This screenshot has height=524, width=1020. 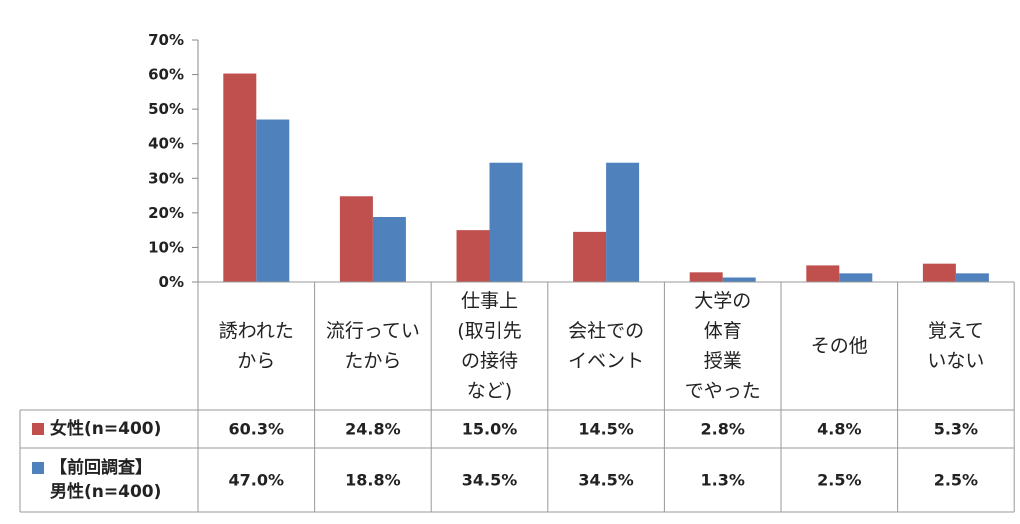 I want to click on value-cell-female-0: 60.3%, so click(x=257, y=429).